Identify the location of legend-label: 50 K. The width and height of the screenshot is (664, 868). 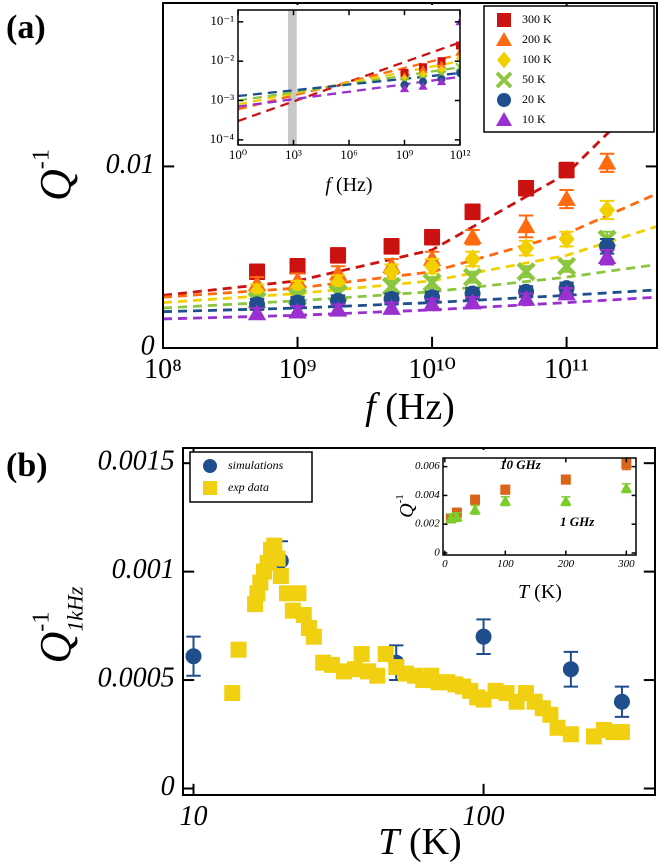
(534, 79).